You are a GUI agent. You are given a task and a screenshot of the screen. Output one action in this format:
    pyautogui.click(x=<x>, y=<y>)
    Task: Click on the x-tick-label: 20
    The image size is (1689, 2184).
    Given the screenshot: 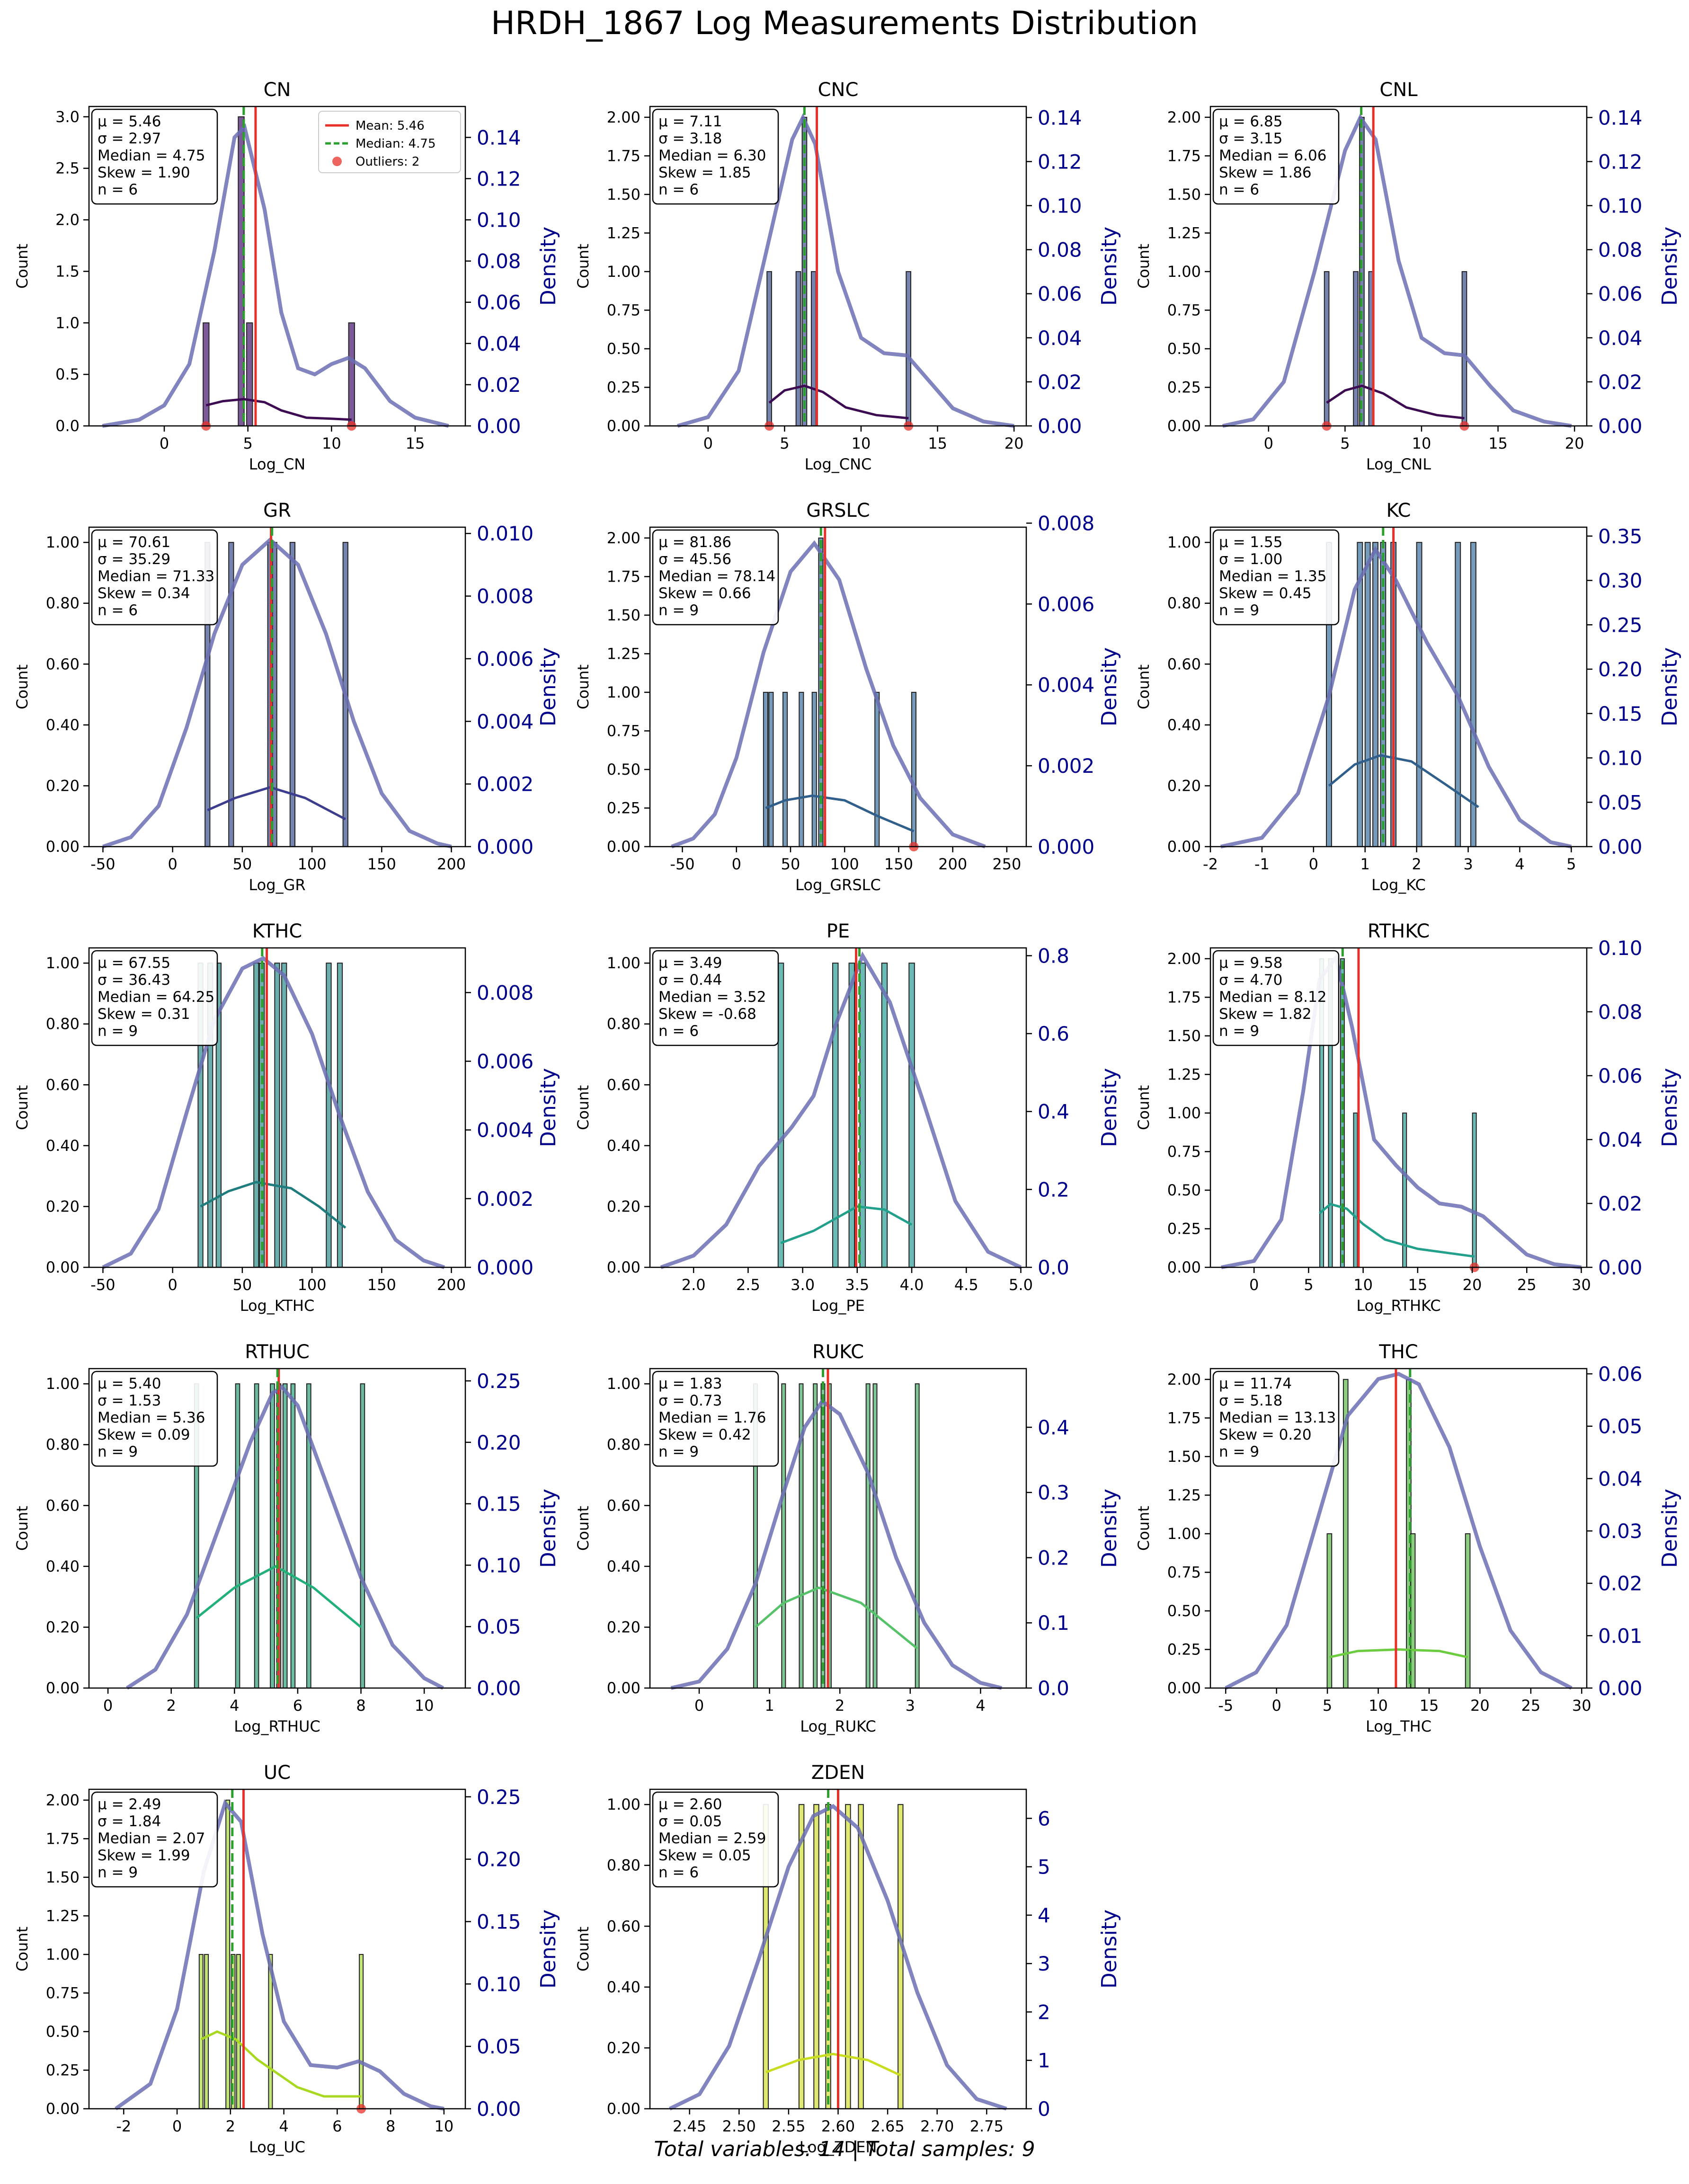 What is the action you would take?
    pyautogui.click(x=1574, y=443)
    